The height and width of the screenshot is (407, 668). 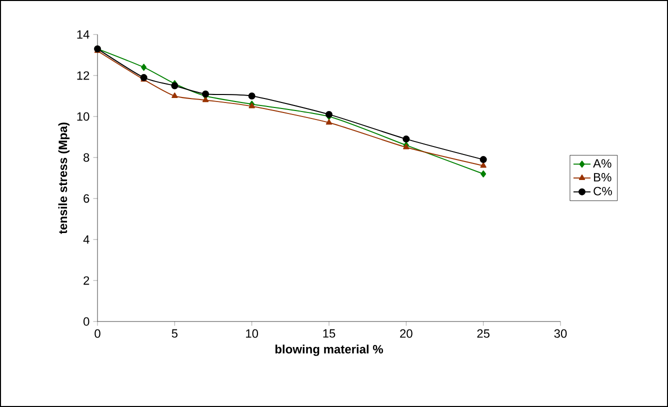 I want to click on y-tick-label: 4, so click(x=86, y=239).